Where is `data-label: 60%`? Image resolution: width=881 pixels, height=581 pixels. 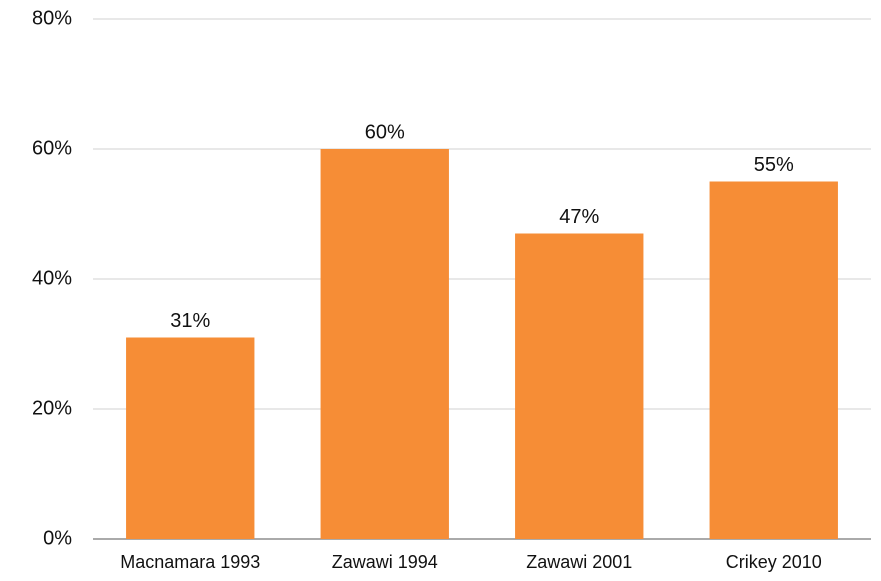
data-label: 60% is located at coordinates (385, 132).